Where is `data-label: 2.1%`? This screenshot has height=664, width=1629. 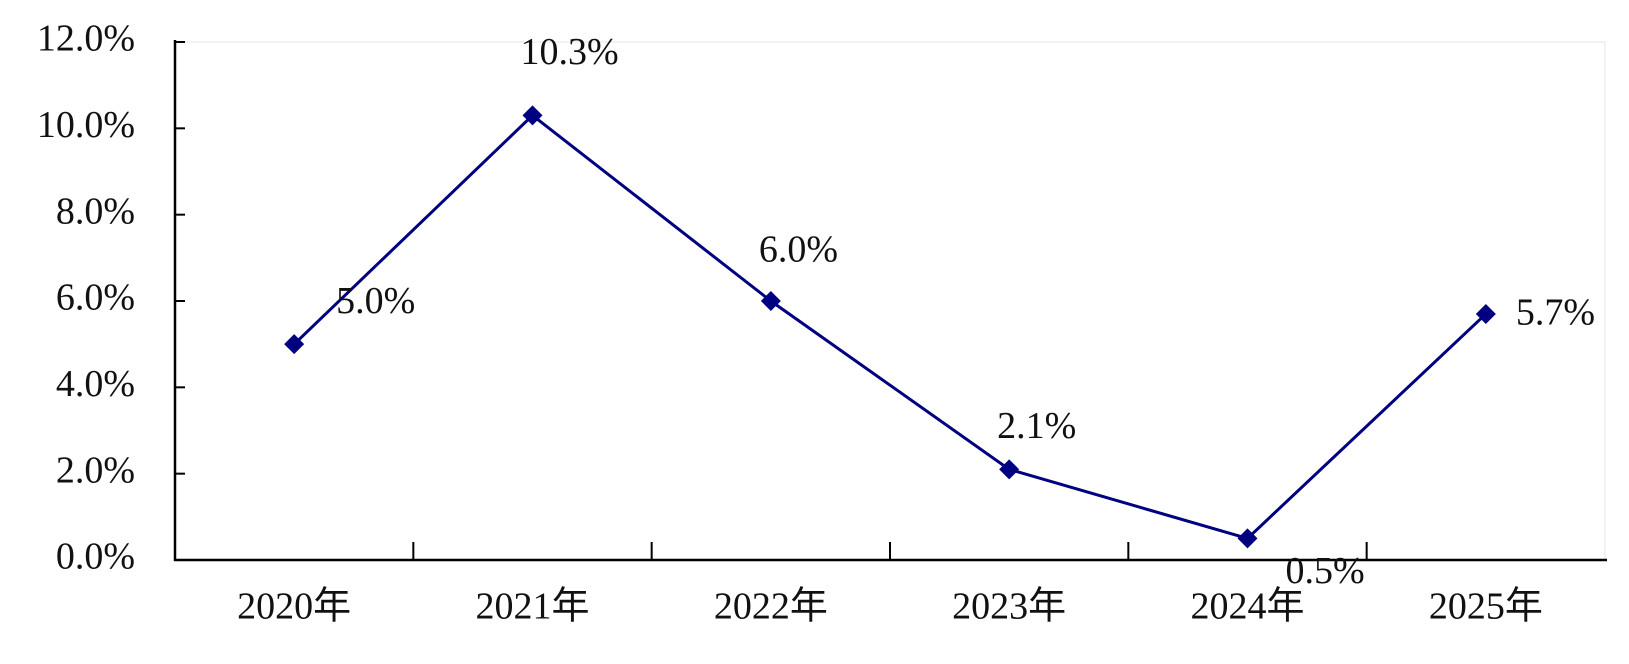 data-label: 2.1% is located at coordinates (1036, 426).